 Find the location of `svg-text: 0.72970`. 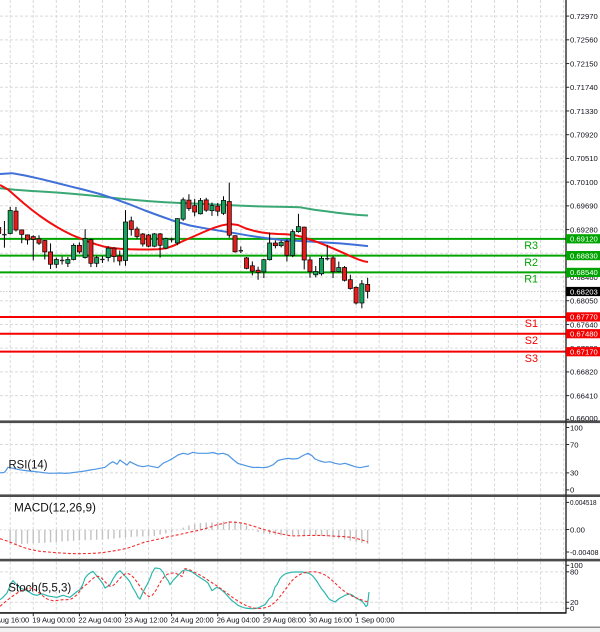

svg-text: 0.72970 is located at coordinates (584, 16).